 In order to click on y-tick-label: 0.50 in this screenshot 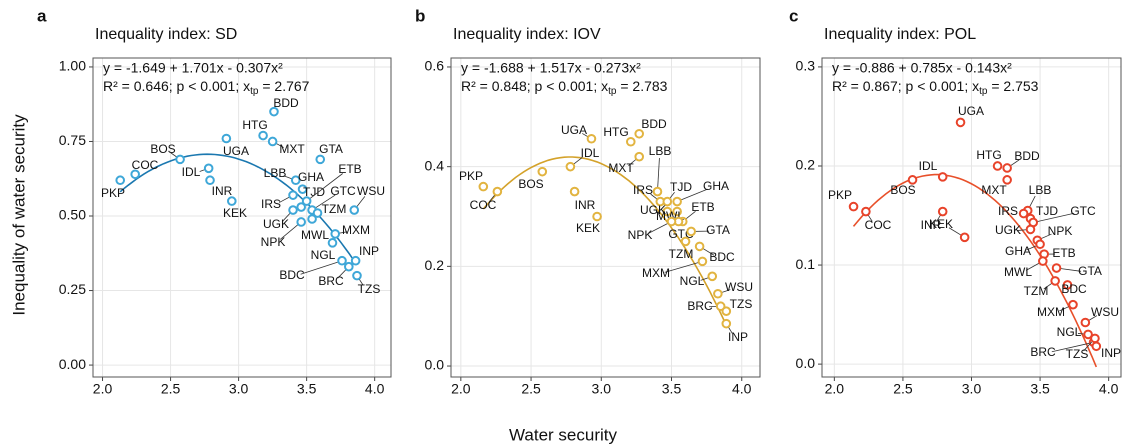, I will do `click(72, 215)`.